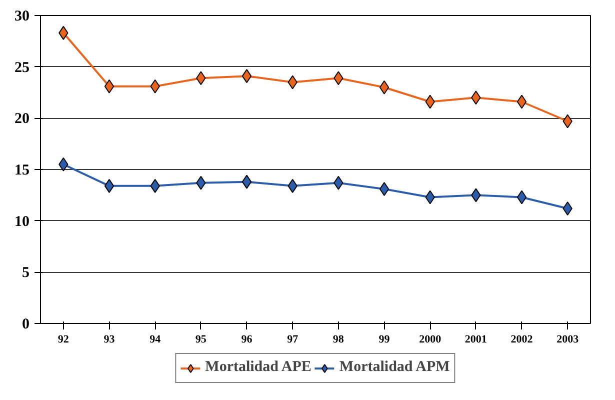 This screenshot has width=615, height=400. Describe the element at coordinates (568, 340) in the screenshot. I see `x-tick-label: 2003` at that location.